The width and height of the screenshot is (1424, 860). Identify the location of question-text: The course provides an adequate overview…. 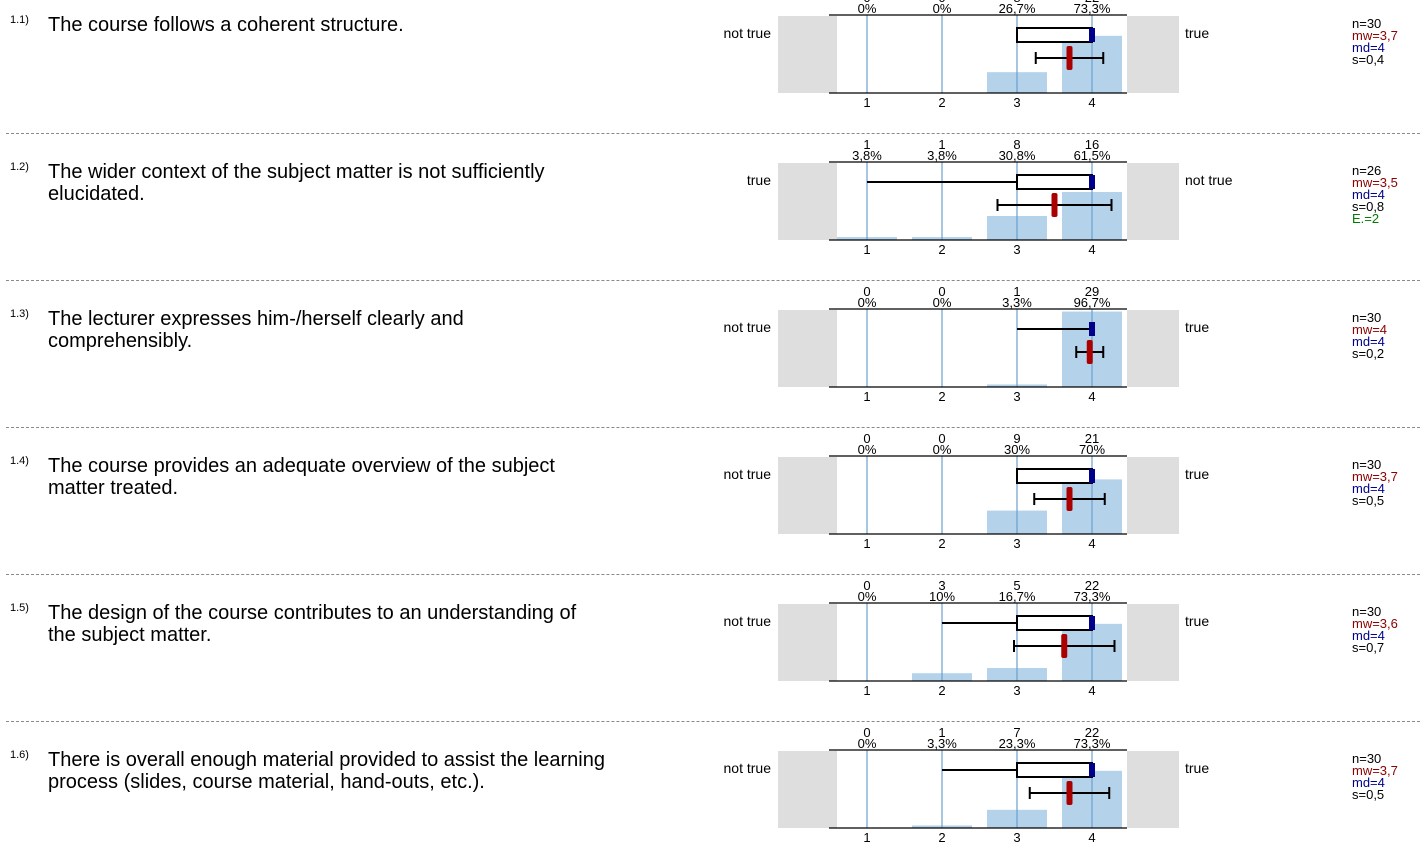
(301, 477).